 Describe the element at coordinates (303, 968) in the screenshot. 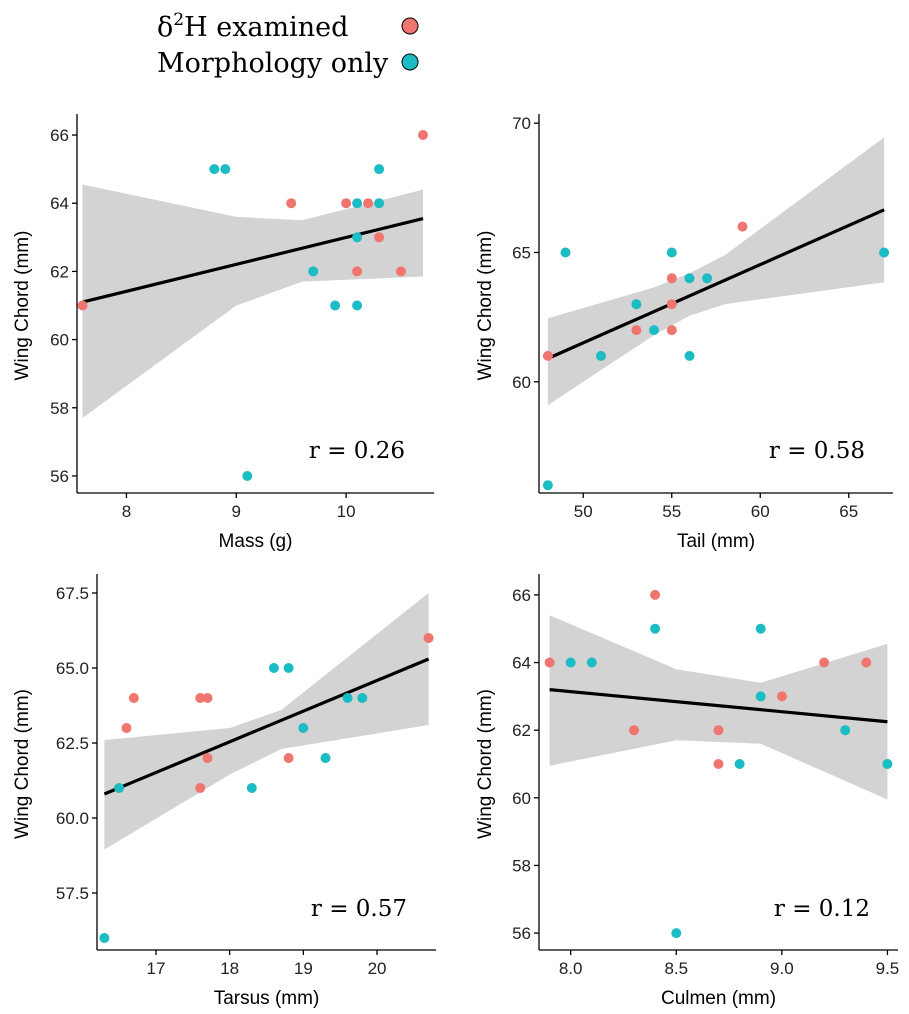

I see `x-tick-label: 19` at that location.